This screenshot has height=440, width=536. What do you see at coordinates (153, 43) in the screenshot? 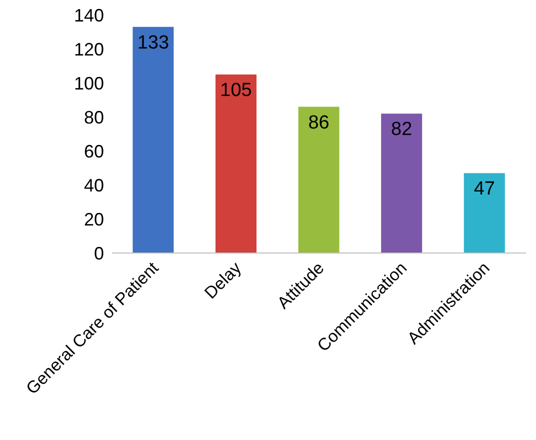
I see `data-label: 133` at bounding box center [153, 43].